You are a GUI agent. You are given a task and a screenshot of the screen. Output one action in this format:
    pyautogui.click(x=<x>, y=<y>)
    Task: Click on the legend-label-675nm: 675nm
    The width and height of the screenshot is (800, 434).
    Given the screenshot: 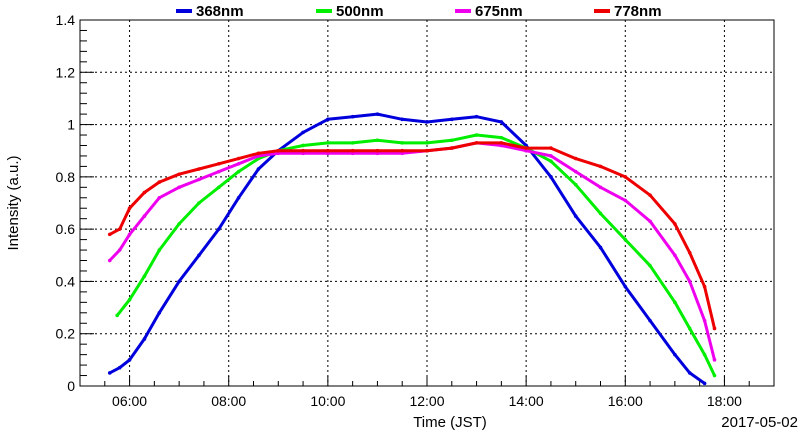 What is the action you would take?
    pyautogui.click(x=499, y=11)
    